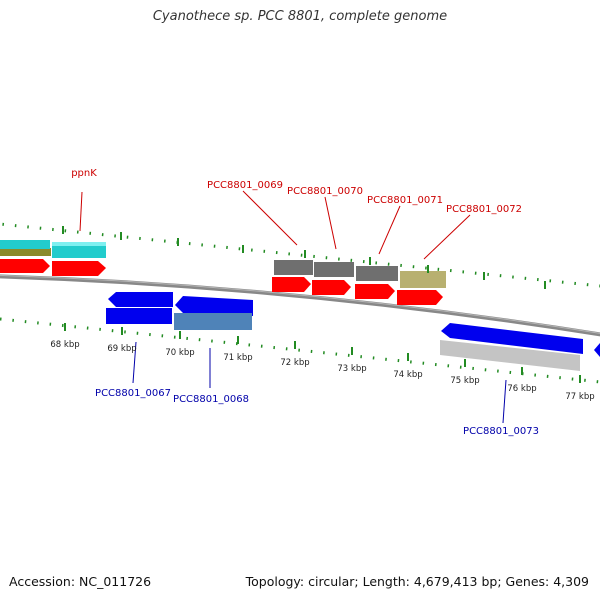 This screenshot has height=600, width=600. I want to click on feature-label-forward: ppnK, so click(84, 173).